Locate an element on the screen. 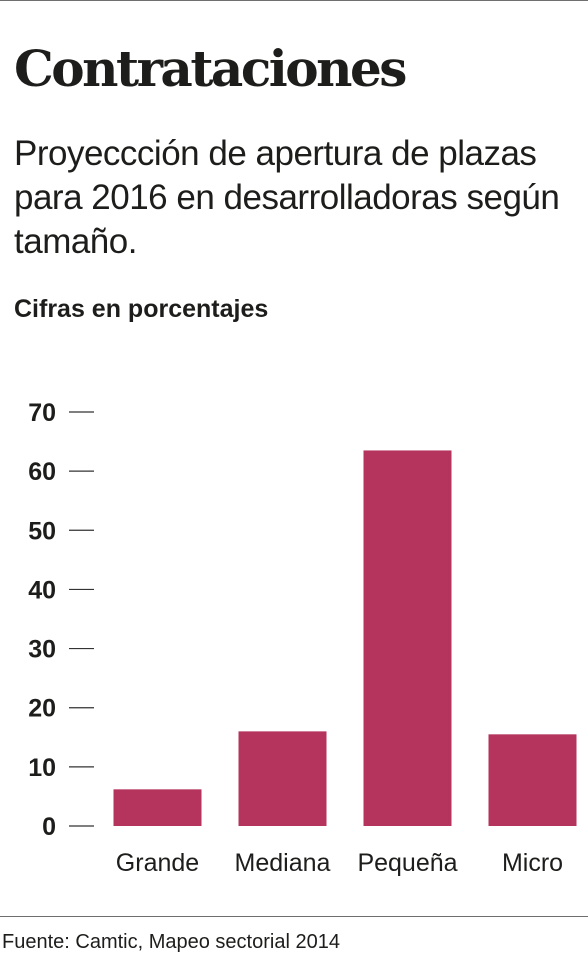  bar-pequena is located at coordinates (407, 638).